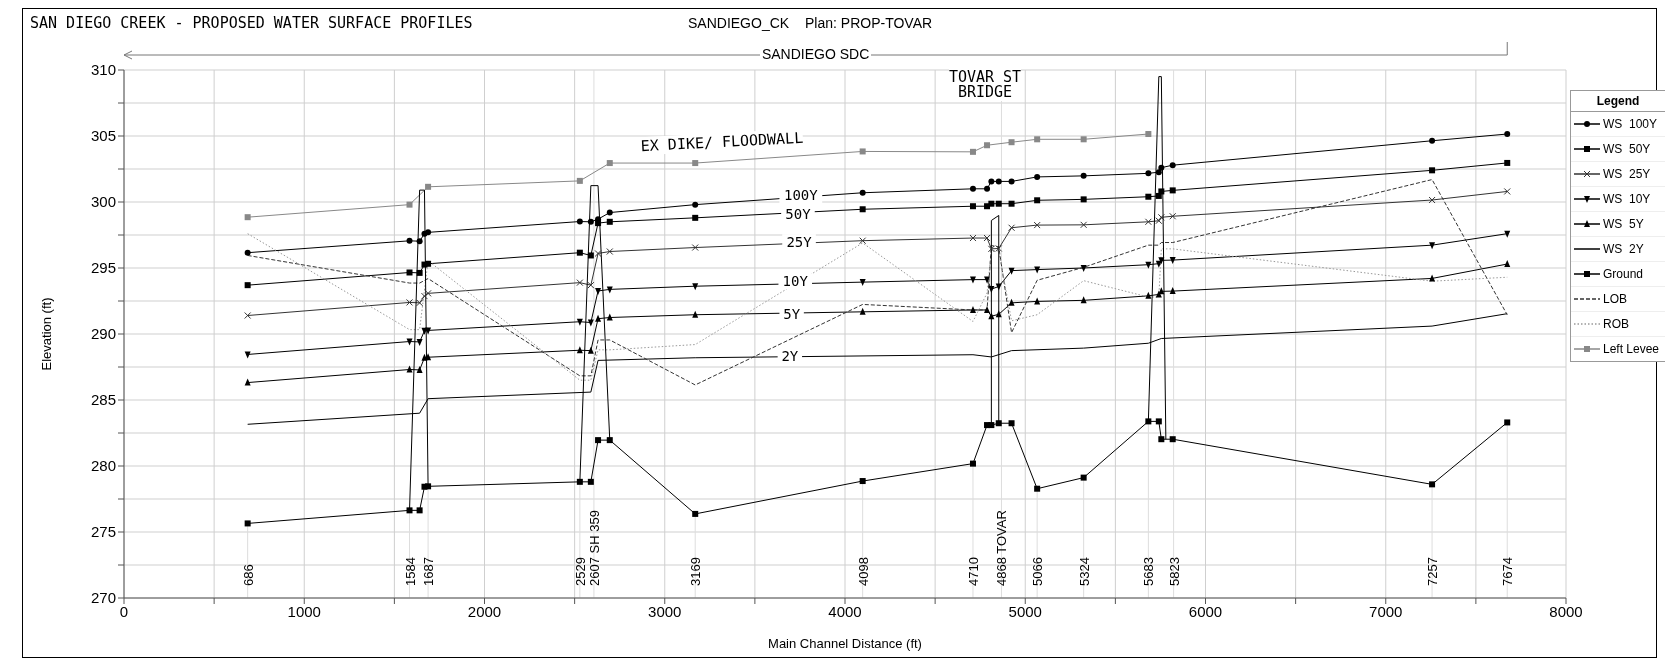 This screenshot has height=666, width=1665. I want to click on ref-line-label: 7257, so click(1433, 571).